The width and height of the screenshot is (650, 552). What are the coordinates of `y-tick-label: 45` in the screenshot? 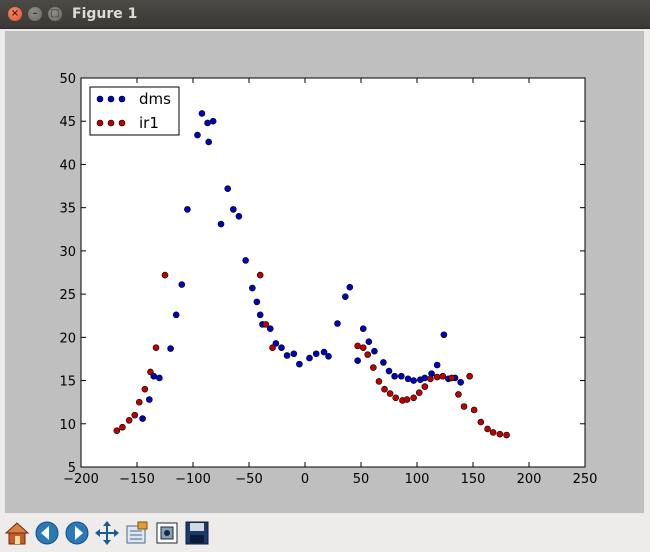 It's located at (67, 122).